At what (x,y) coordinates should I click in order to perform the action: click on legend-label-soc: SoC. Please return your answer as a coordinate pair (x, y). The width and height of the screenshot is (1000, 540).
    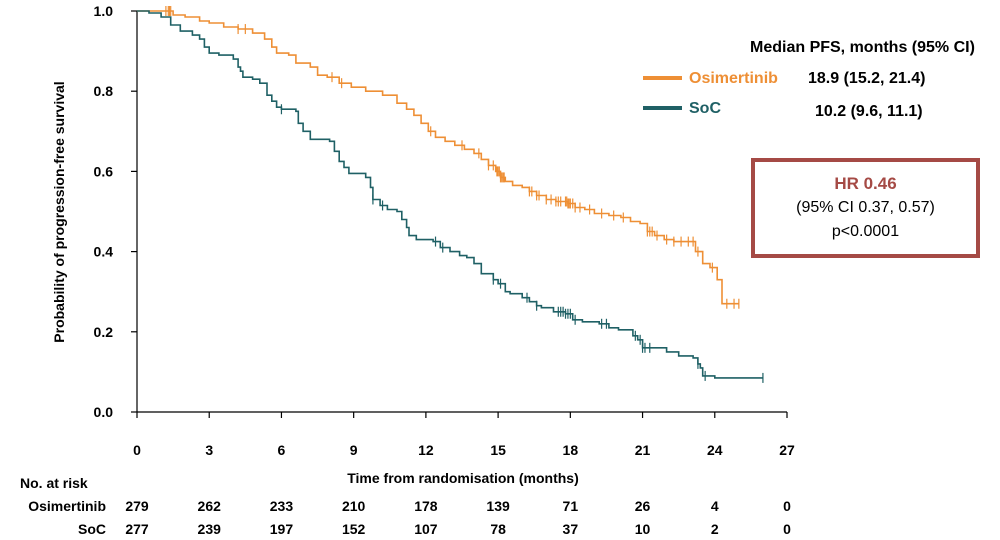
    Looking at the image, I should click on (705, 108).